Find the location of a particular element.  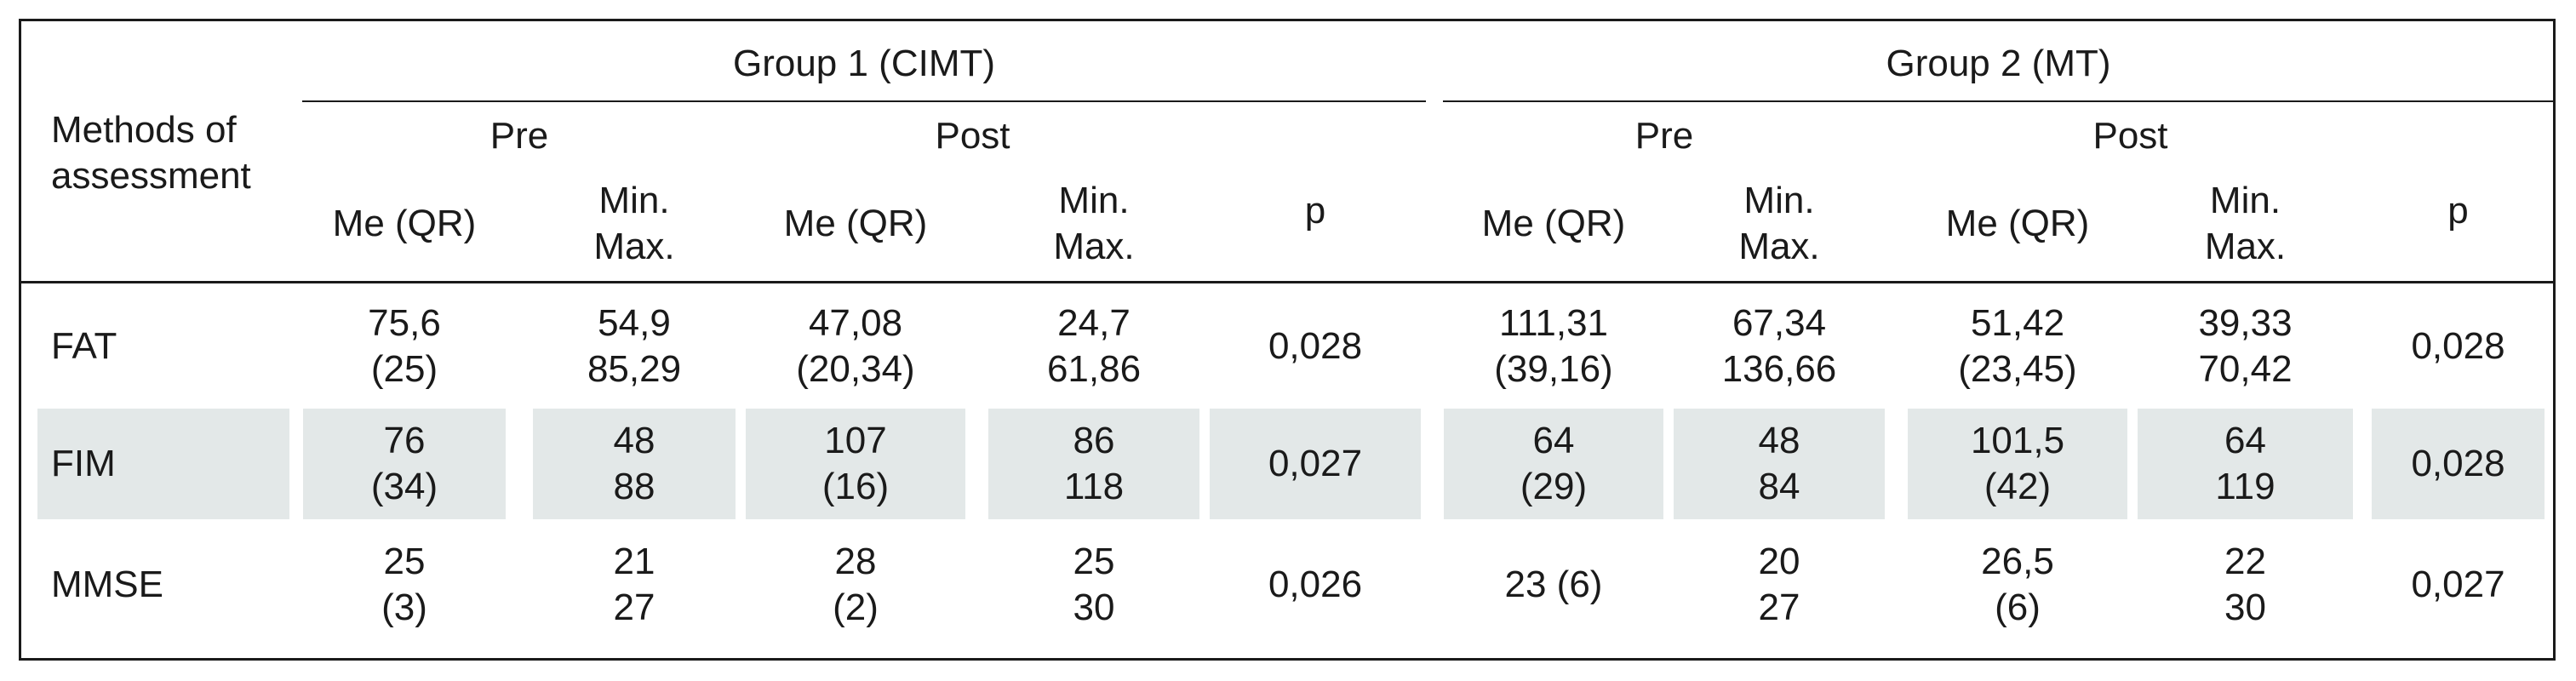

table-cell-line: 101,5 is located at coordinates (2018, 440).